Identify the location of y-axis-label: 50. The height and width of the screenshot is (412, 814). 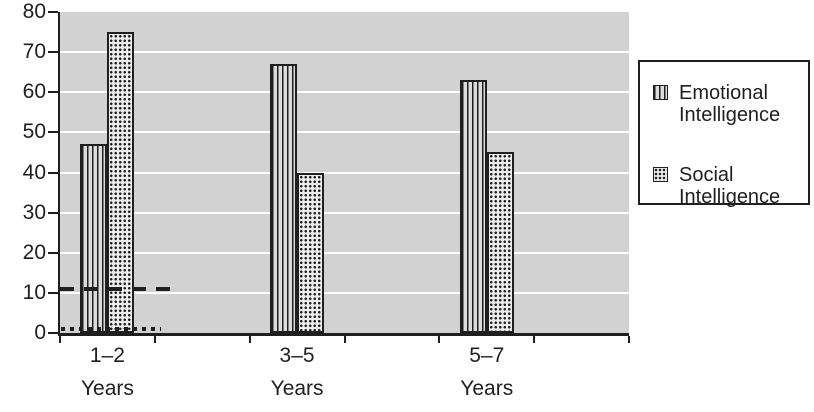
(34, 132).